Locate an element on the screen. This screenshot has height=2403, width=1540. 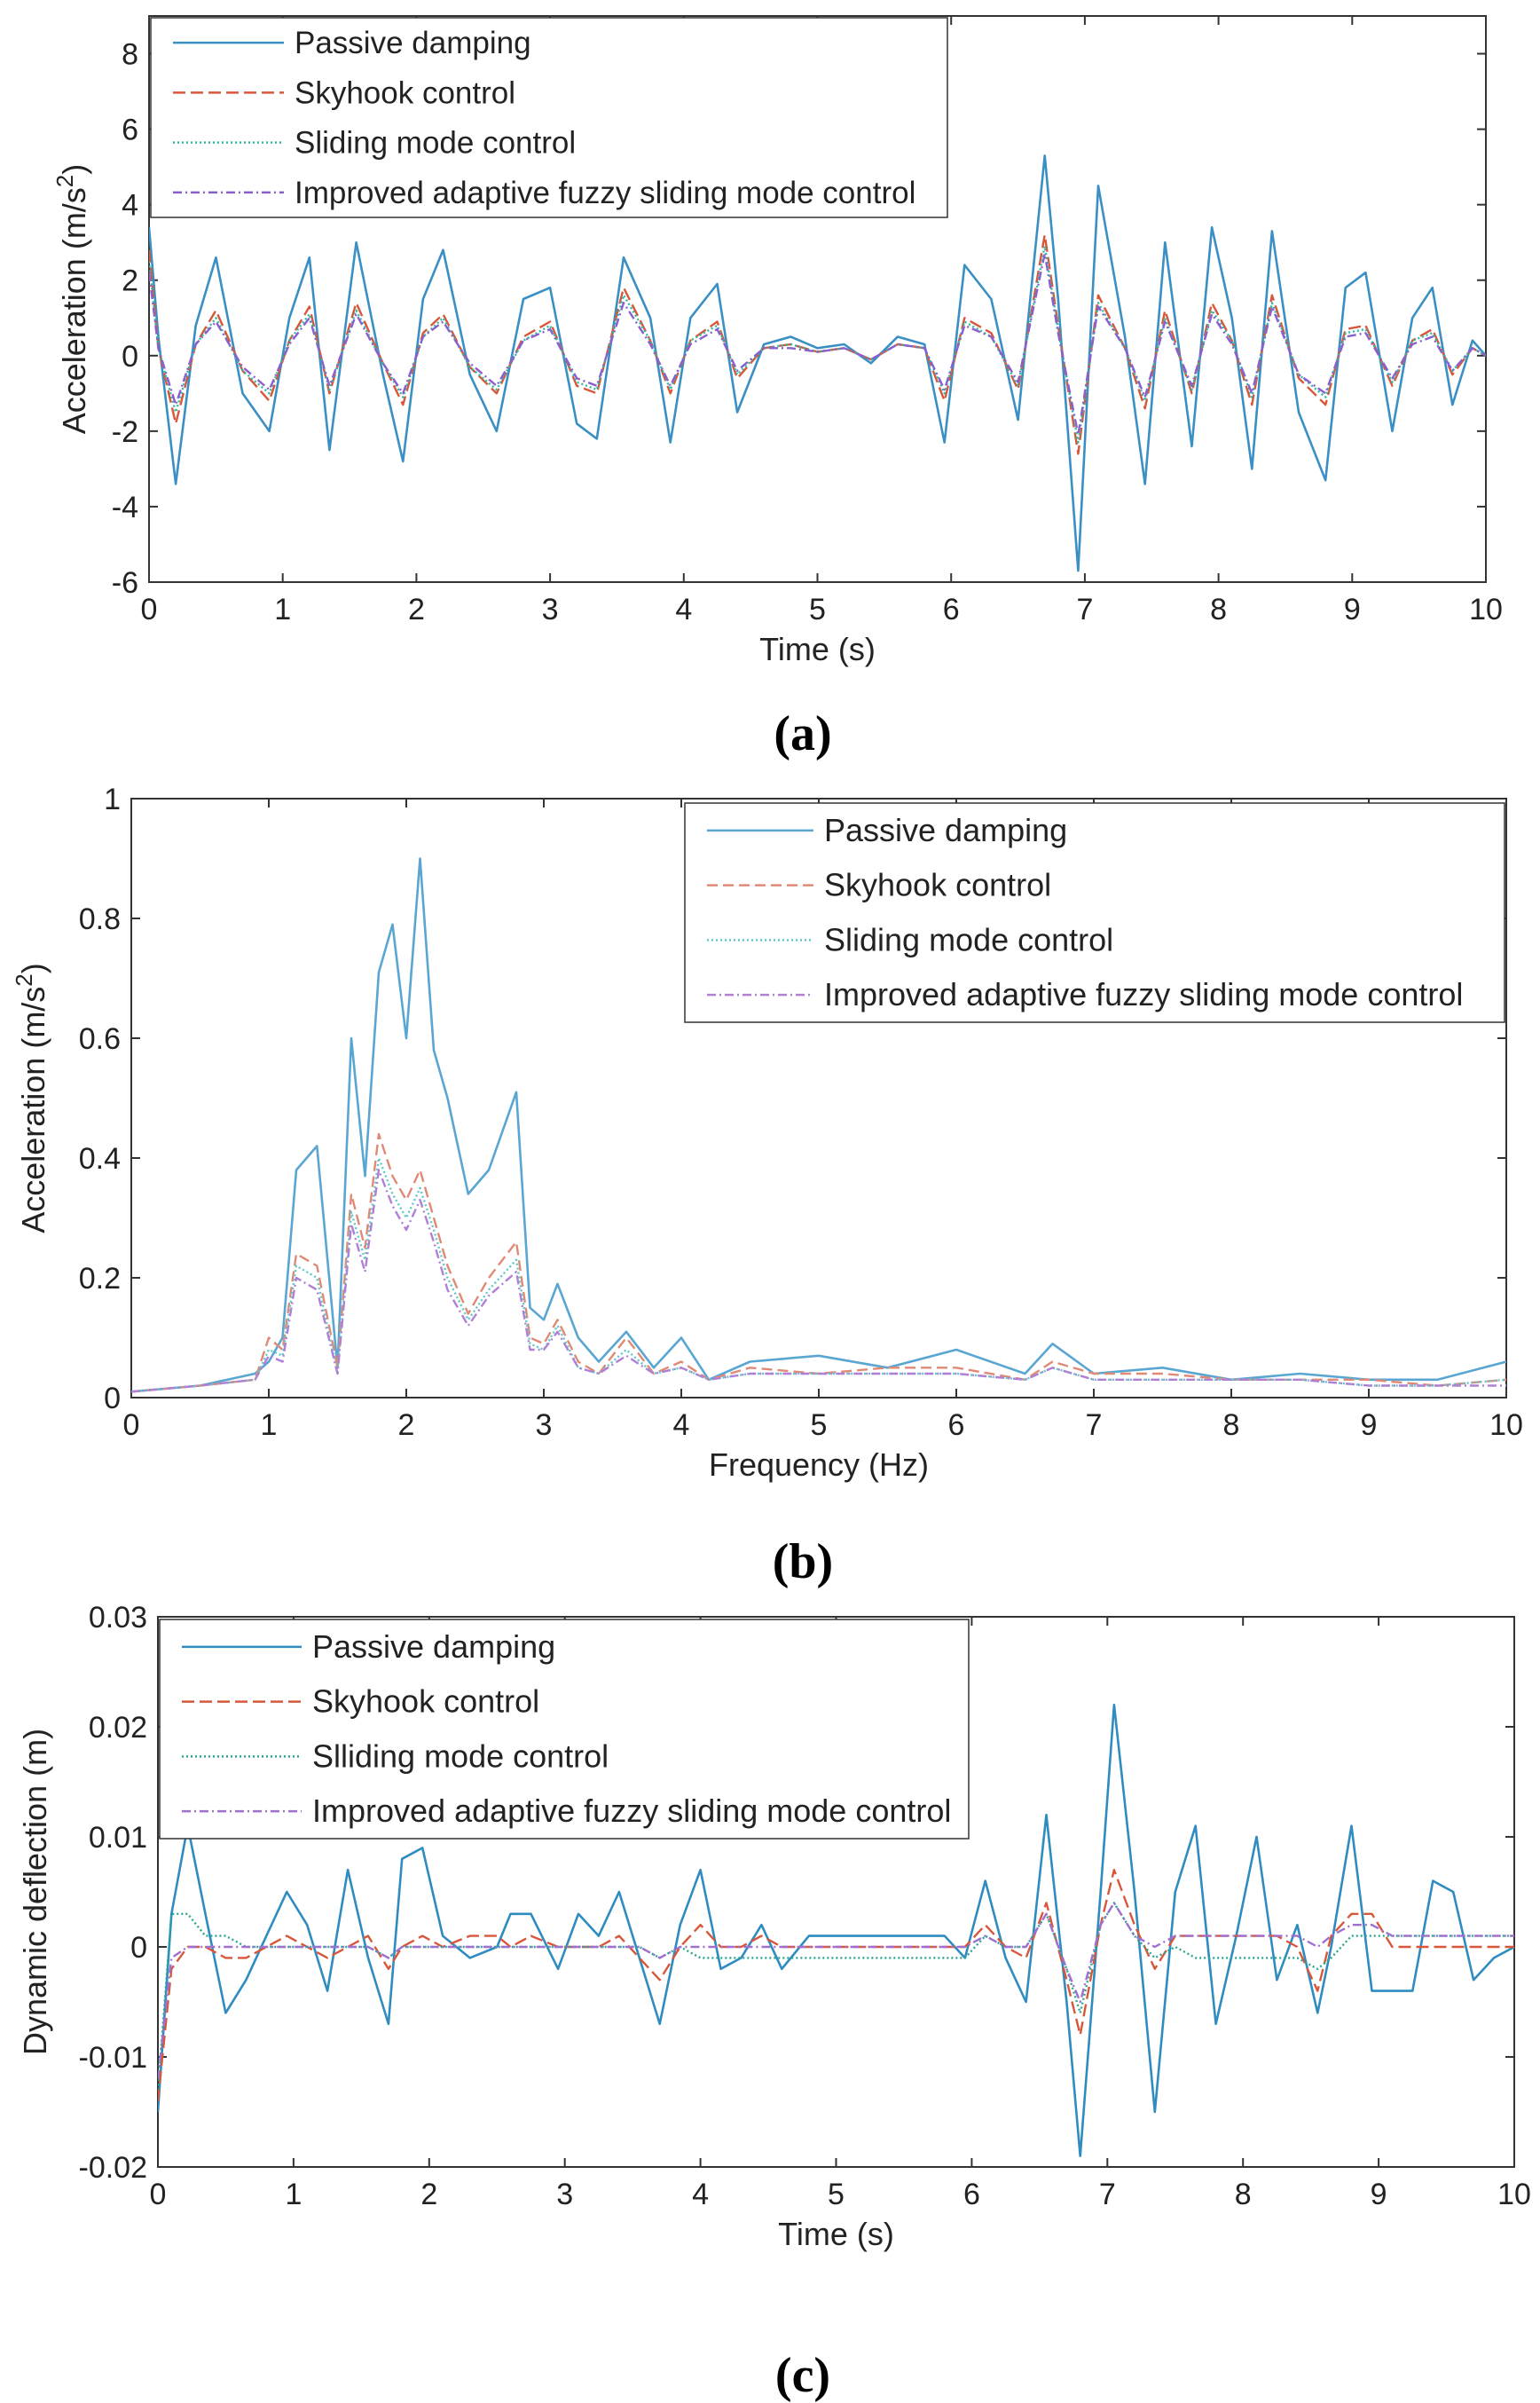
y-tick-label: 4 is located at coordinates (130, 206).